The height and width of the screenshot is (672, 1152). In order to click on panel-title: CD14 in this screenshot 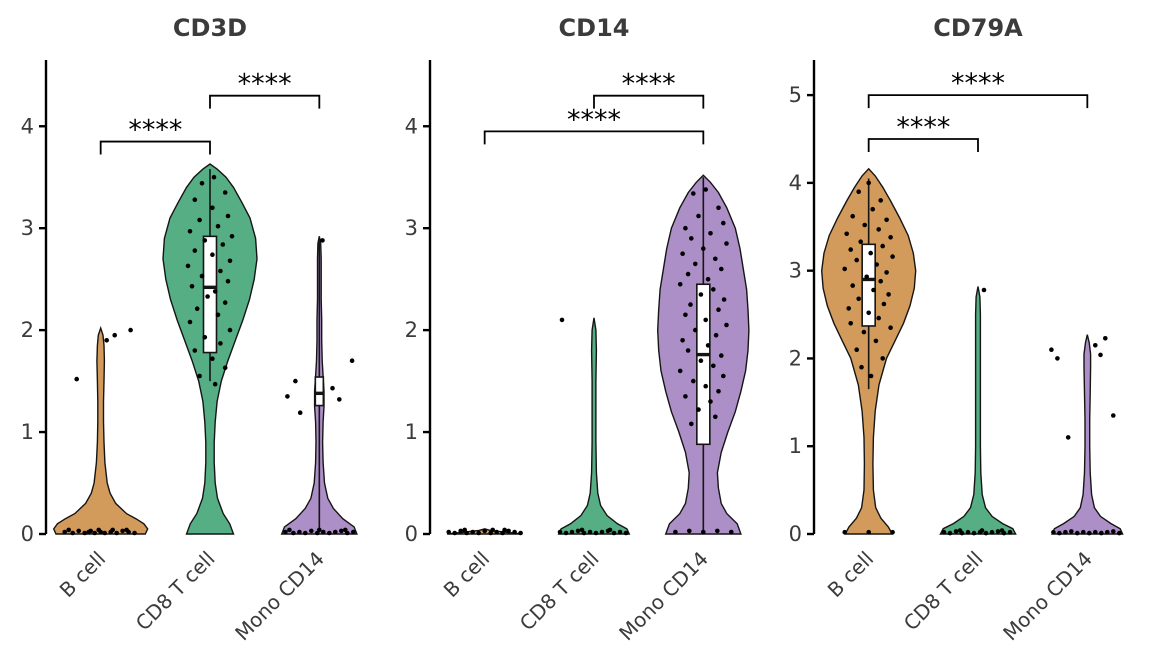, I will do `click(594, 28)`.